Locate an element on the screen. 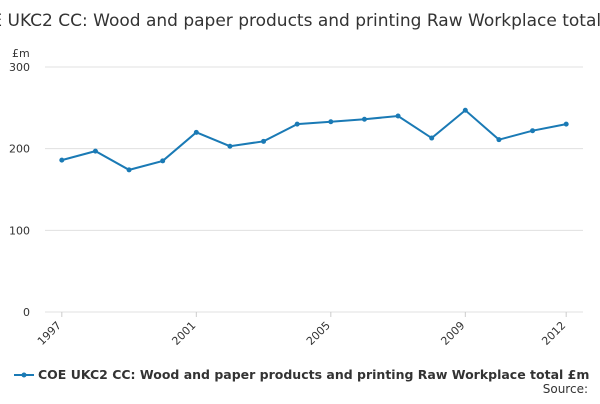  y-tick-label: 0 is located at coordinates (26, 312).